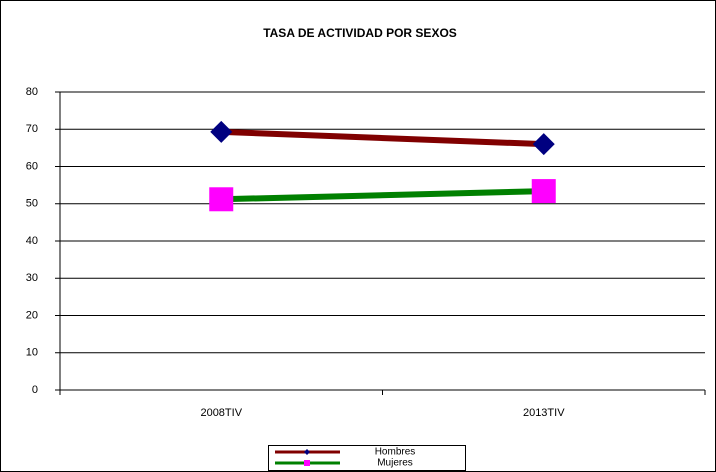 The width and height of the screenshot is (716, 472). I want to click on chart-title: TASA DE ACTIVIDAD POR SEXOS, so click(360, 33).